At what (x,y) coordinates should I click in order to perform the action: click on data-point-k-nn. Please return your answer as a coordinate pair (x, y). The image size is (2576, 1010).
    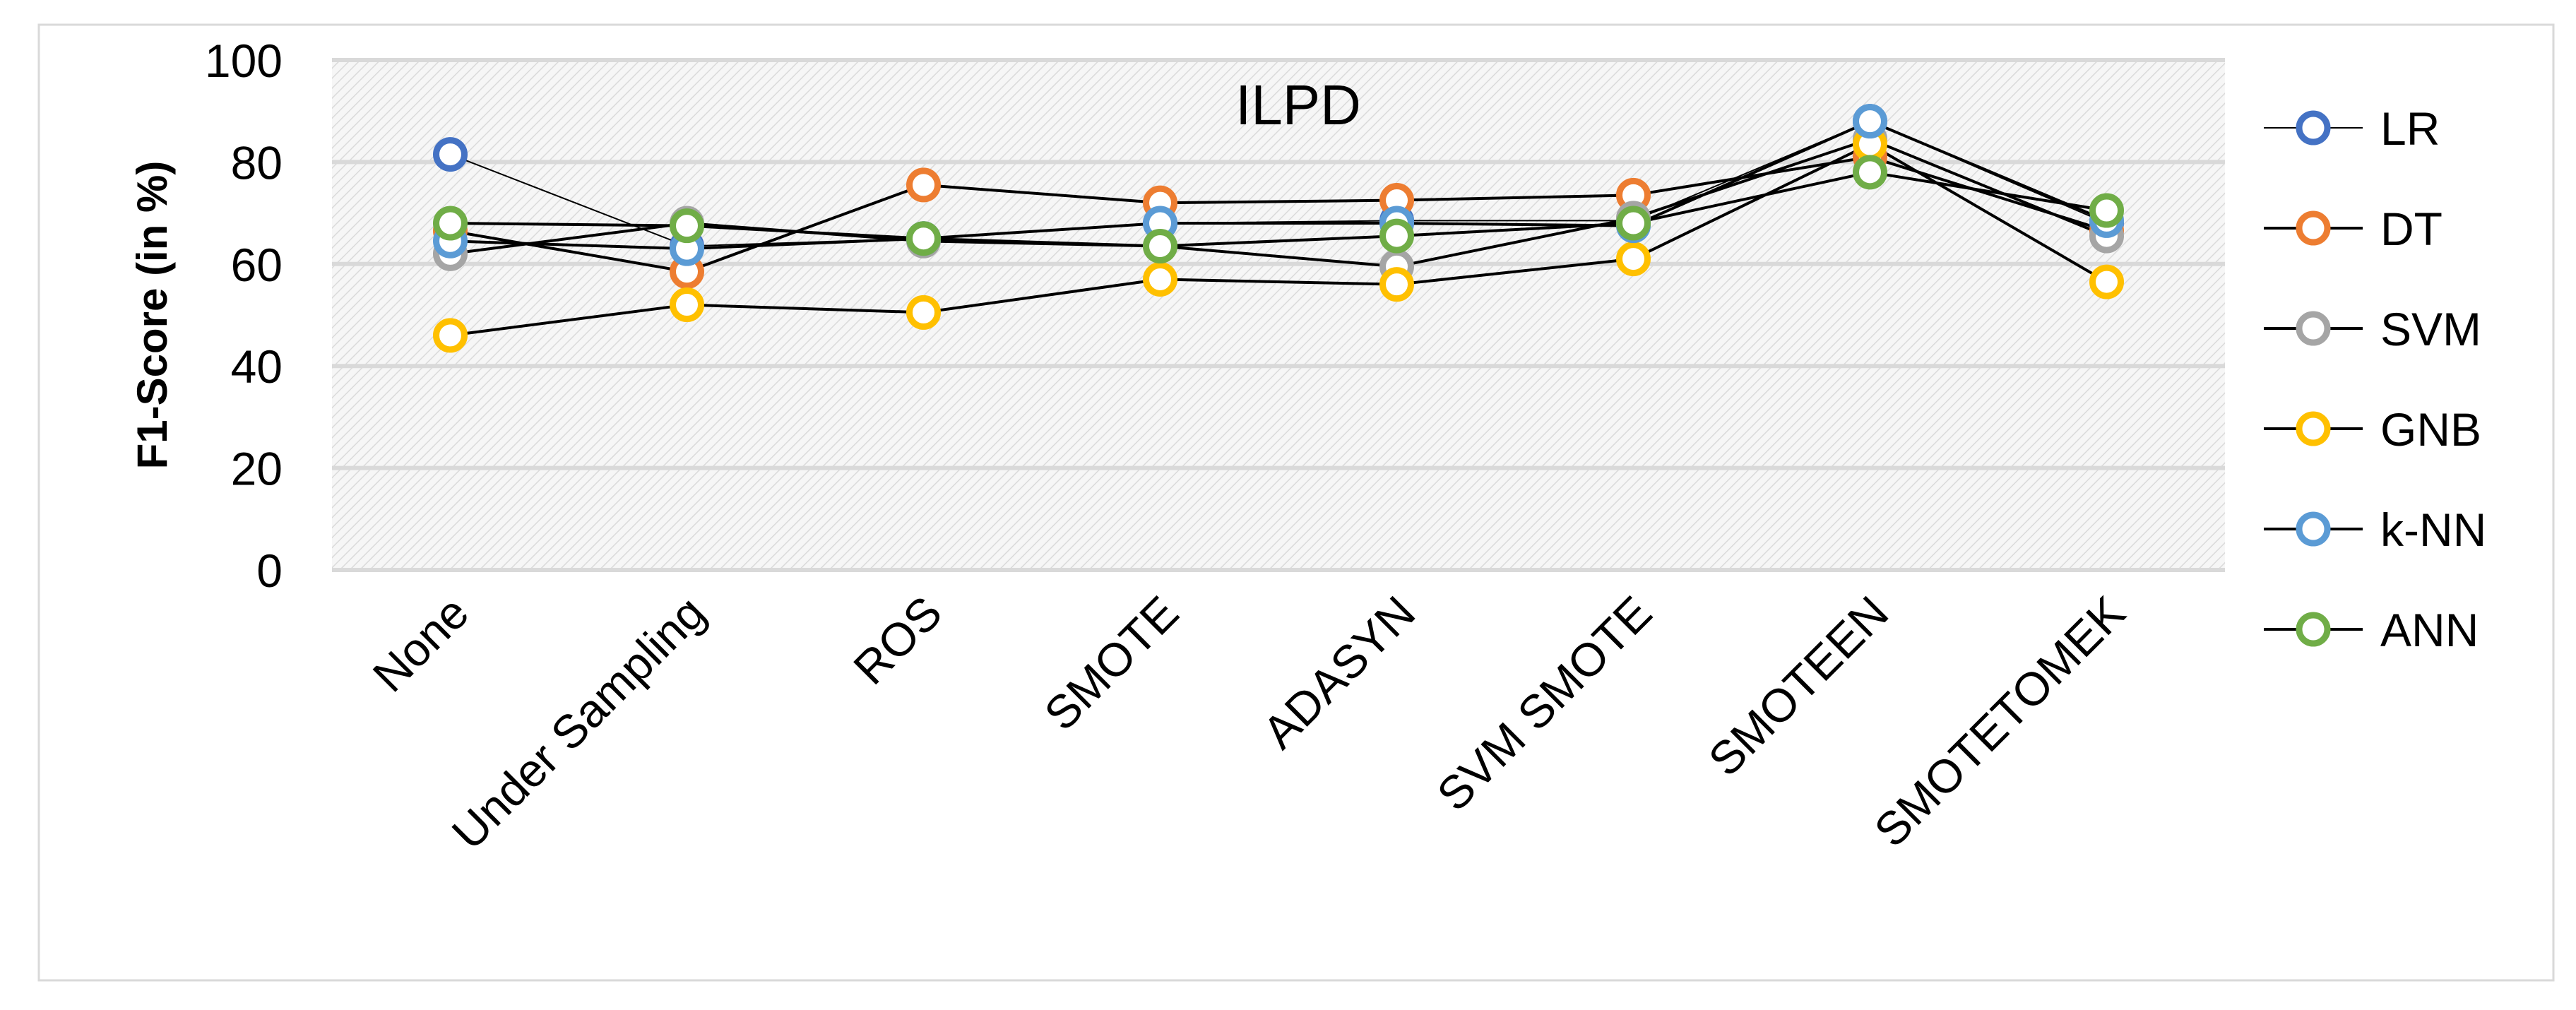
    Looking at the image, I should click on (1870, 121).